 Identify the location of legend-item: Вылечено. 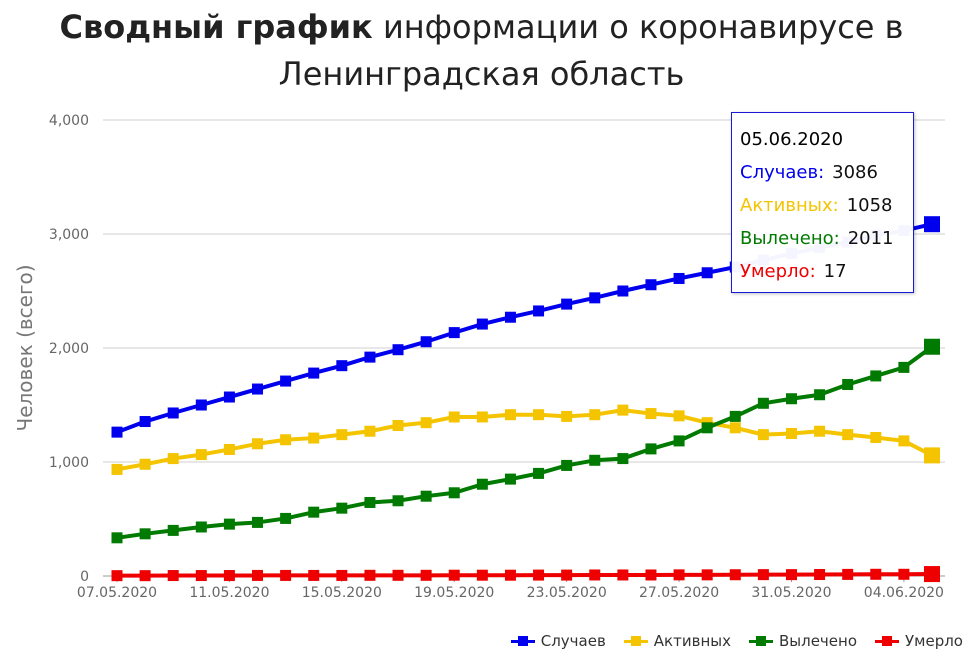
(802, 641).